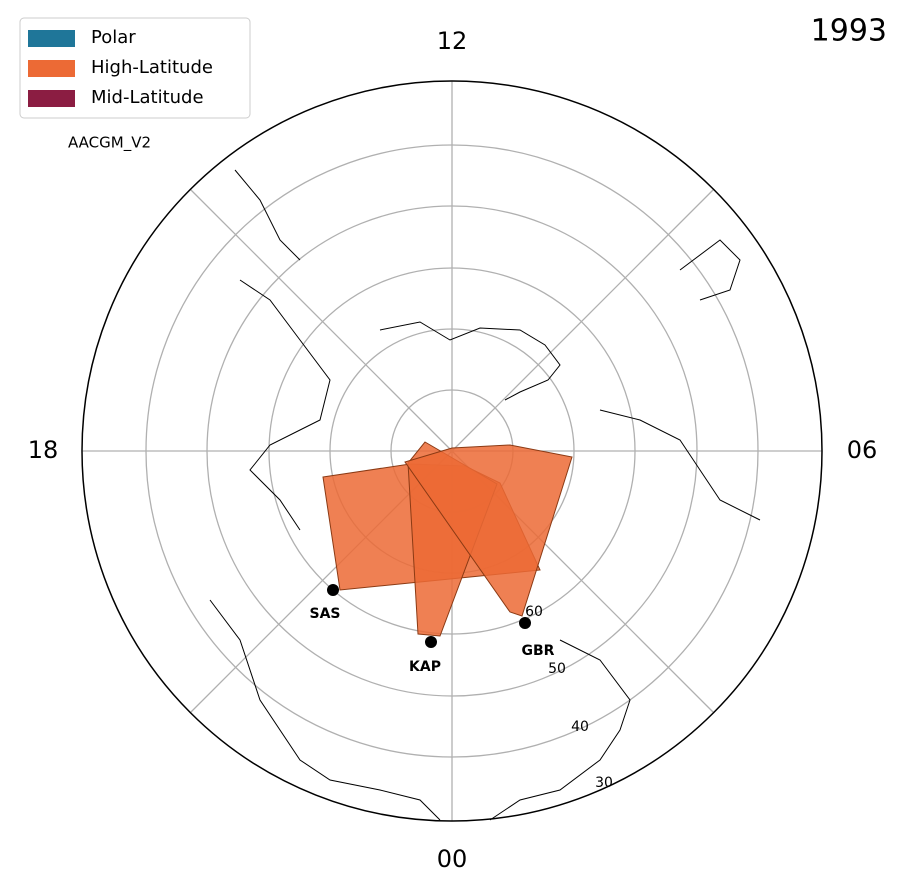 This screenshot has width=898, height=894. What do you see at coordinates (849, 31) in the screenshot?
I see `year: 1993` at bounding box center [849, 31].